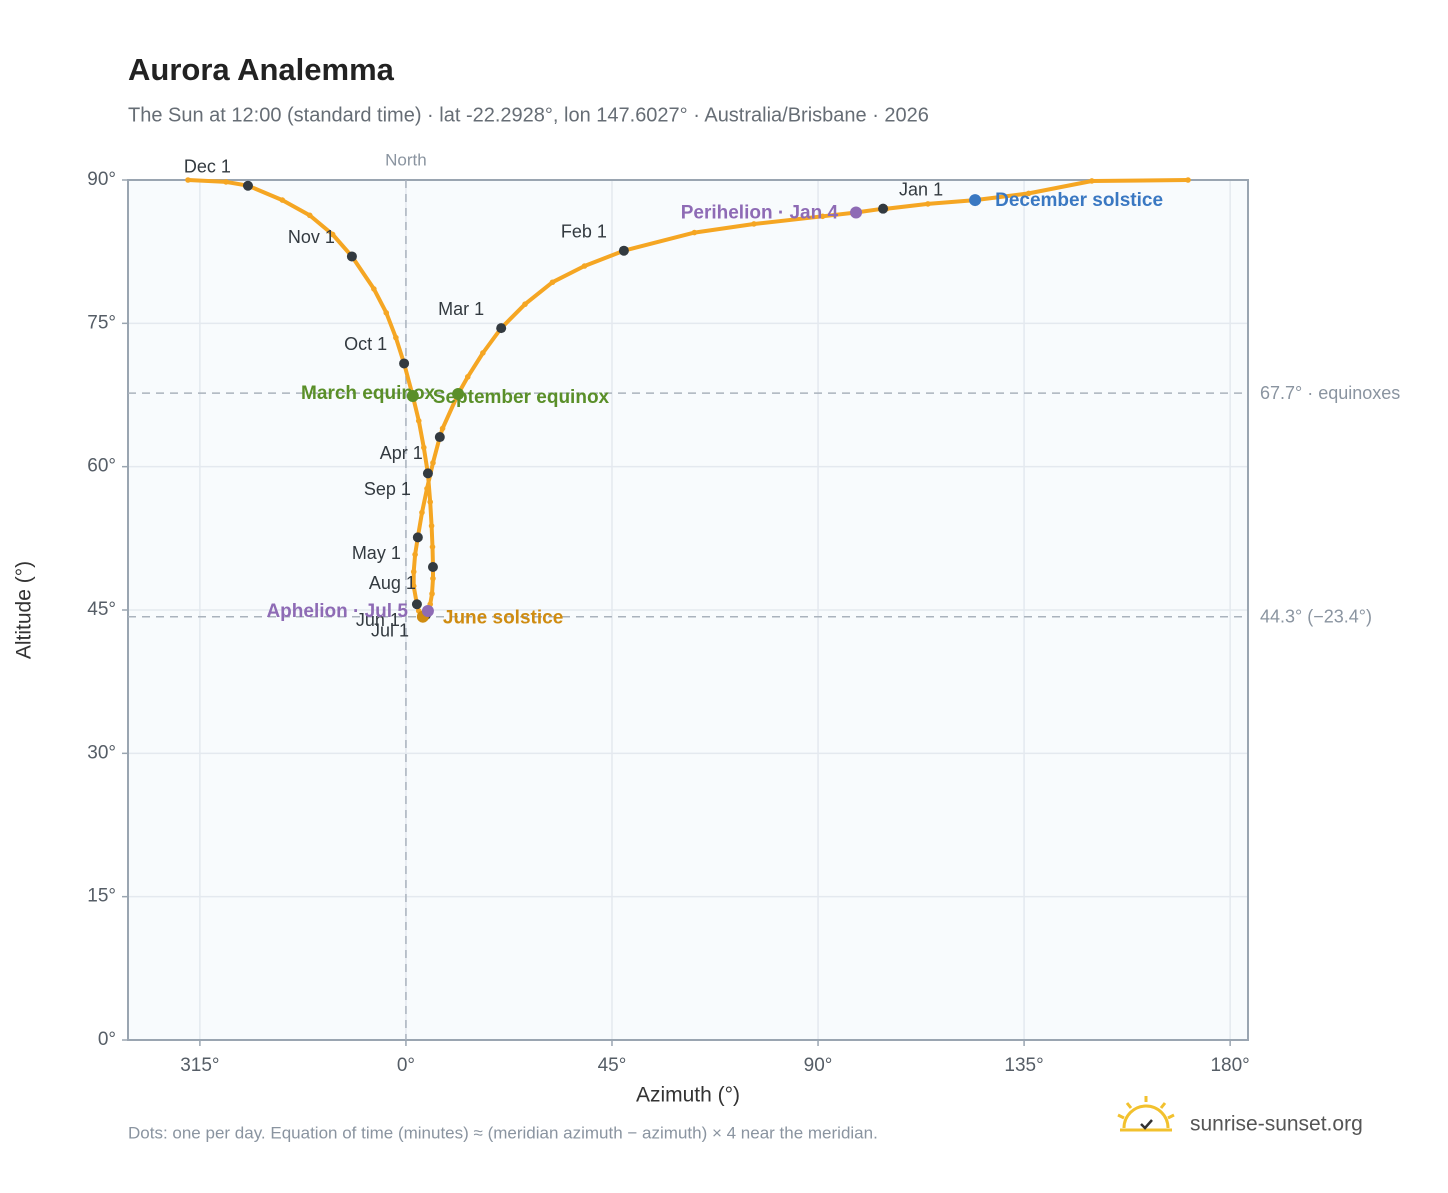 The image size is (1448, 1193). Describe the element at coordinates (760, 213) in the screenshot. I see `event-label: Perihelion · Jan 4` at that location.